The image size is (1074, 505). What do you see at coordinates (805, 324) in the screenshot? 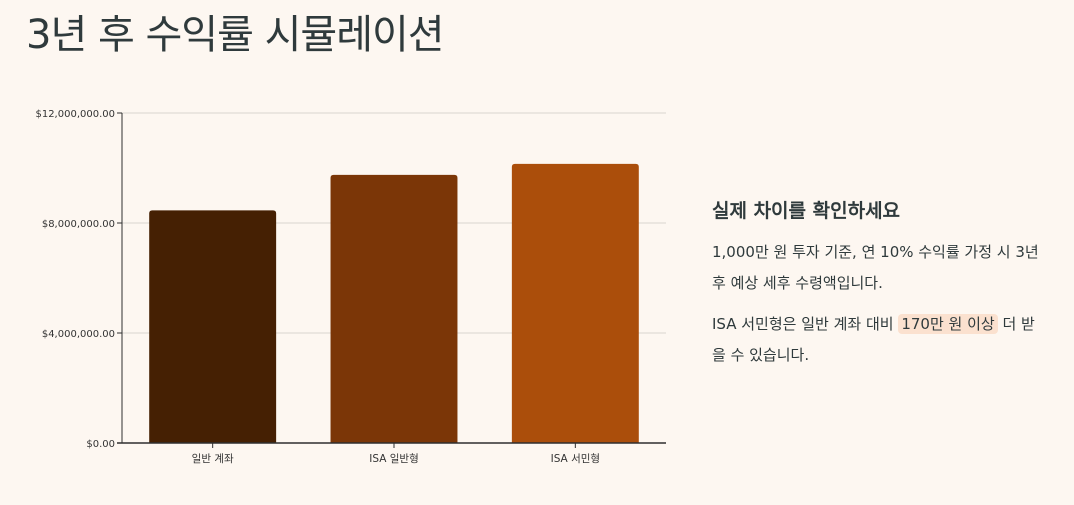
I see `side-paragraph-2-start: ISA 서민형은 일반 계좌 대비` at bounding box center [805, 324].